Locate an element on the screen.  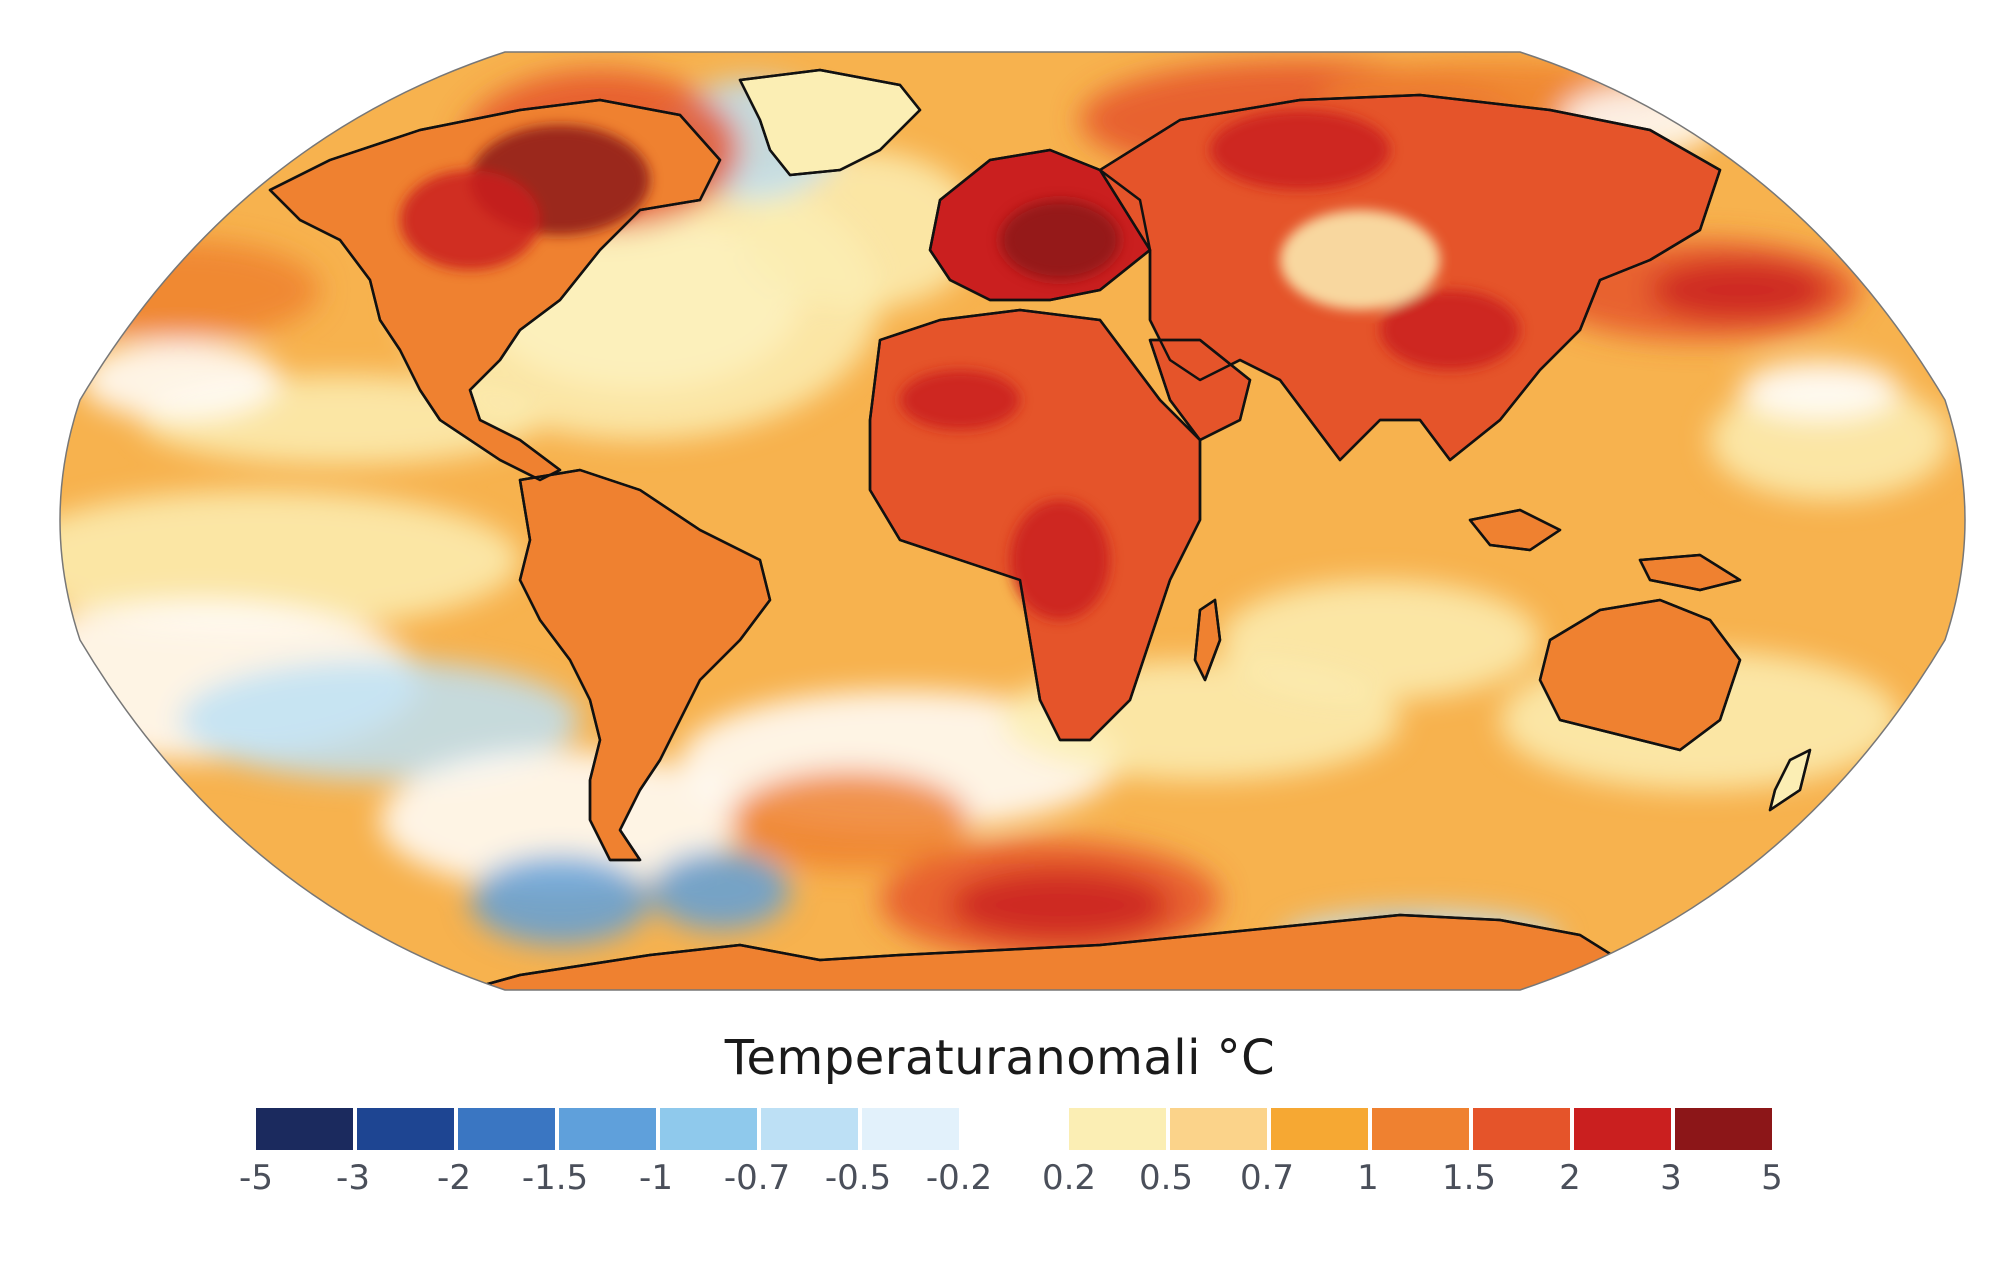
legend-title: Temperaturanomali °C is located at coordinates (1000, 1058).